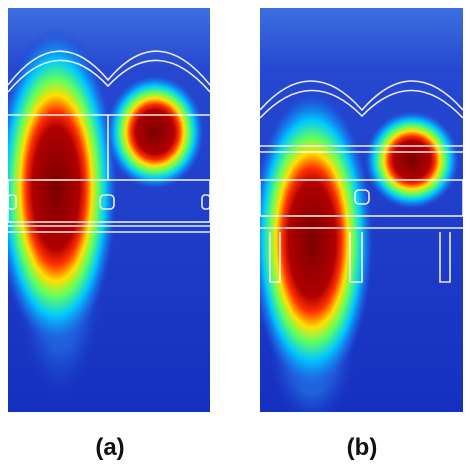  What do you see at coordinates (362, 447) in the screenshot?
I see `panel-label: (b)` at bounding box center [362, 447].